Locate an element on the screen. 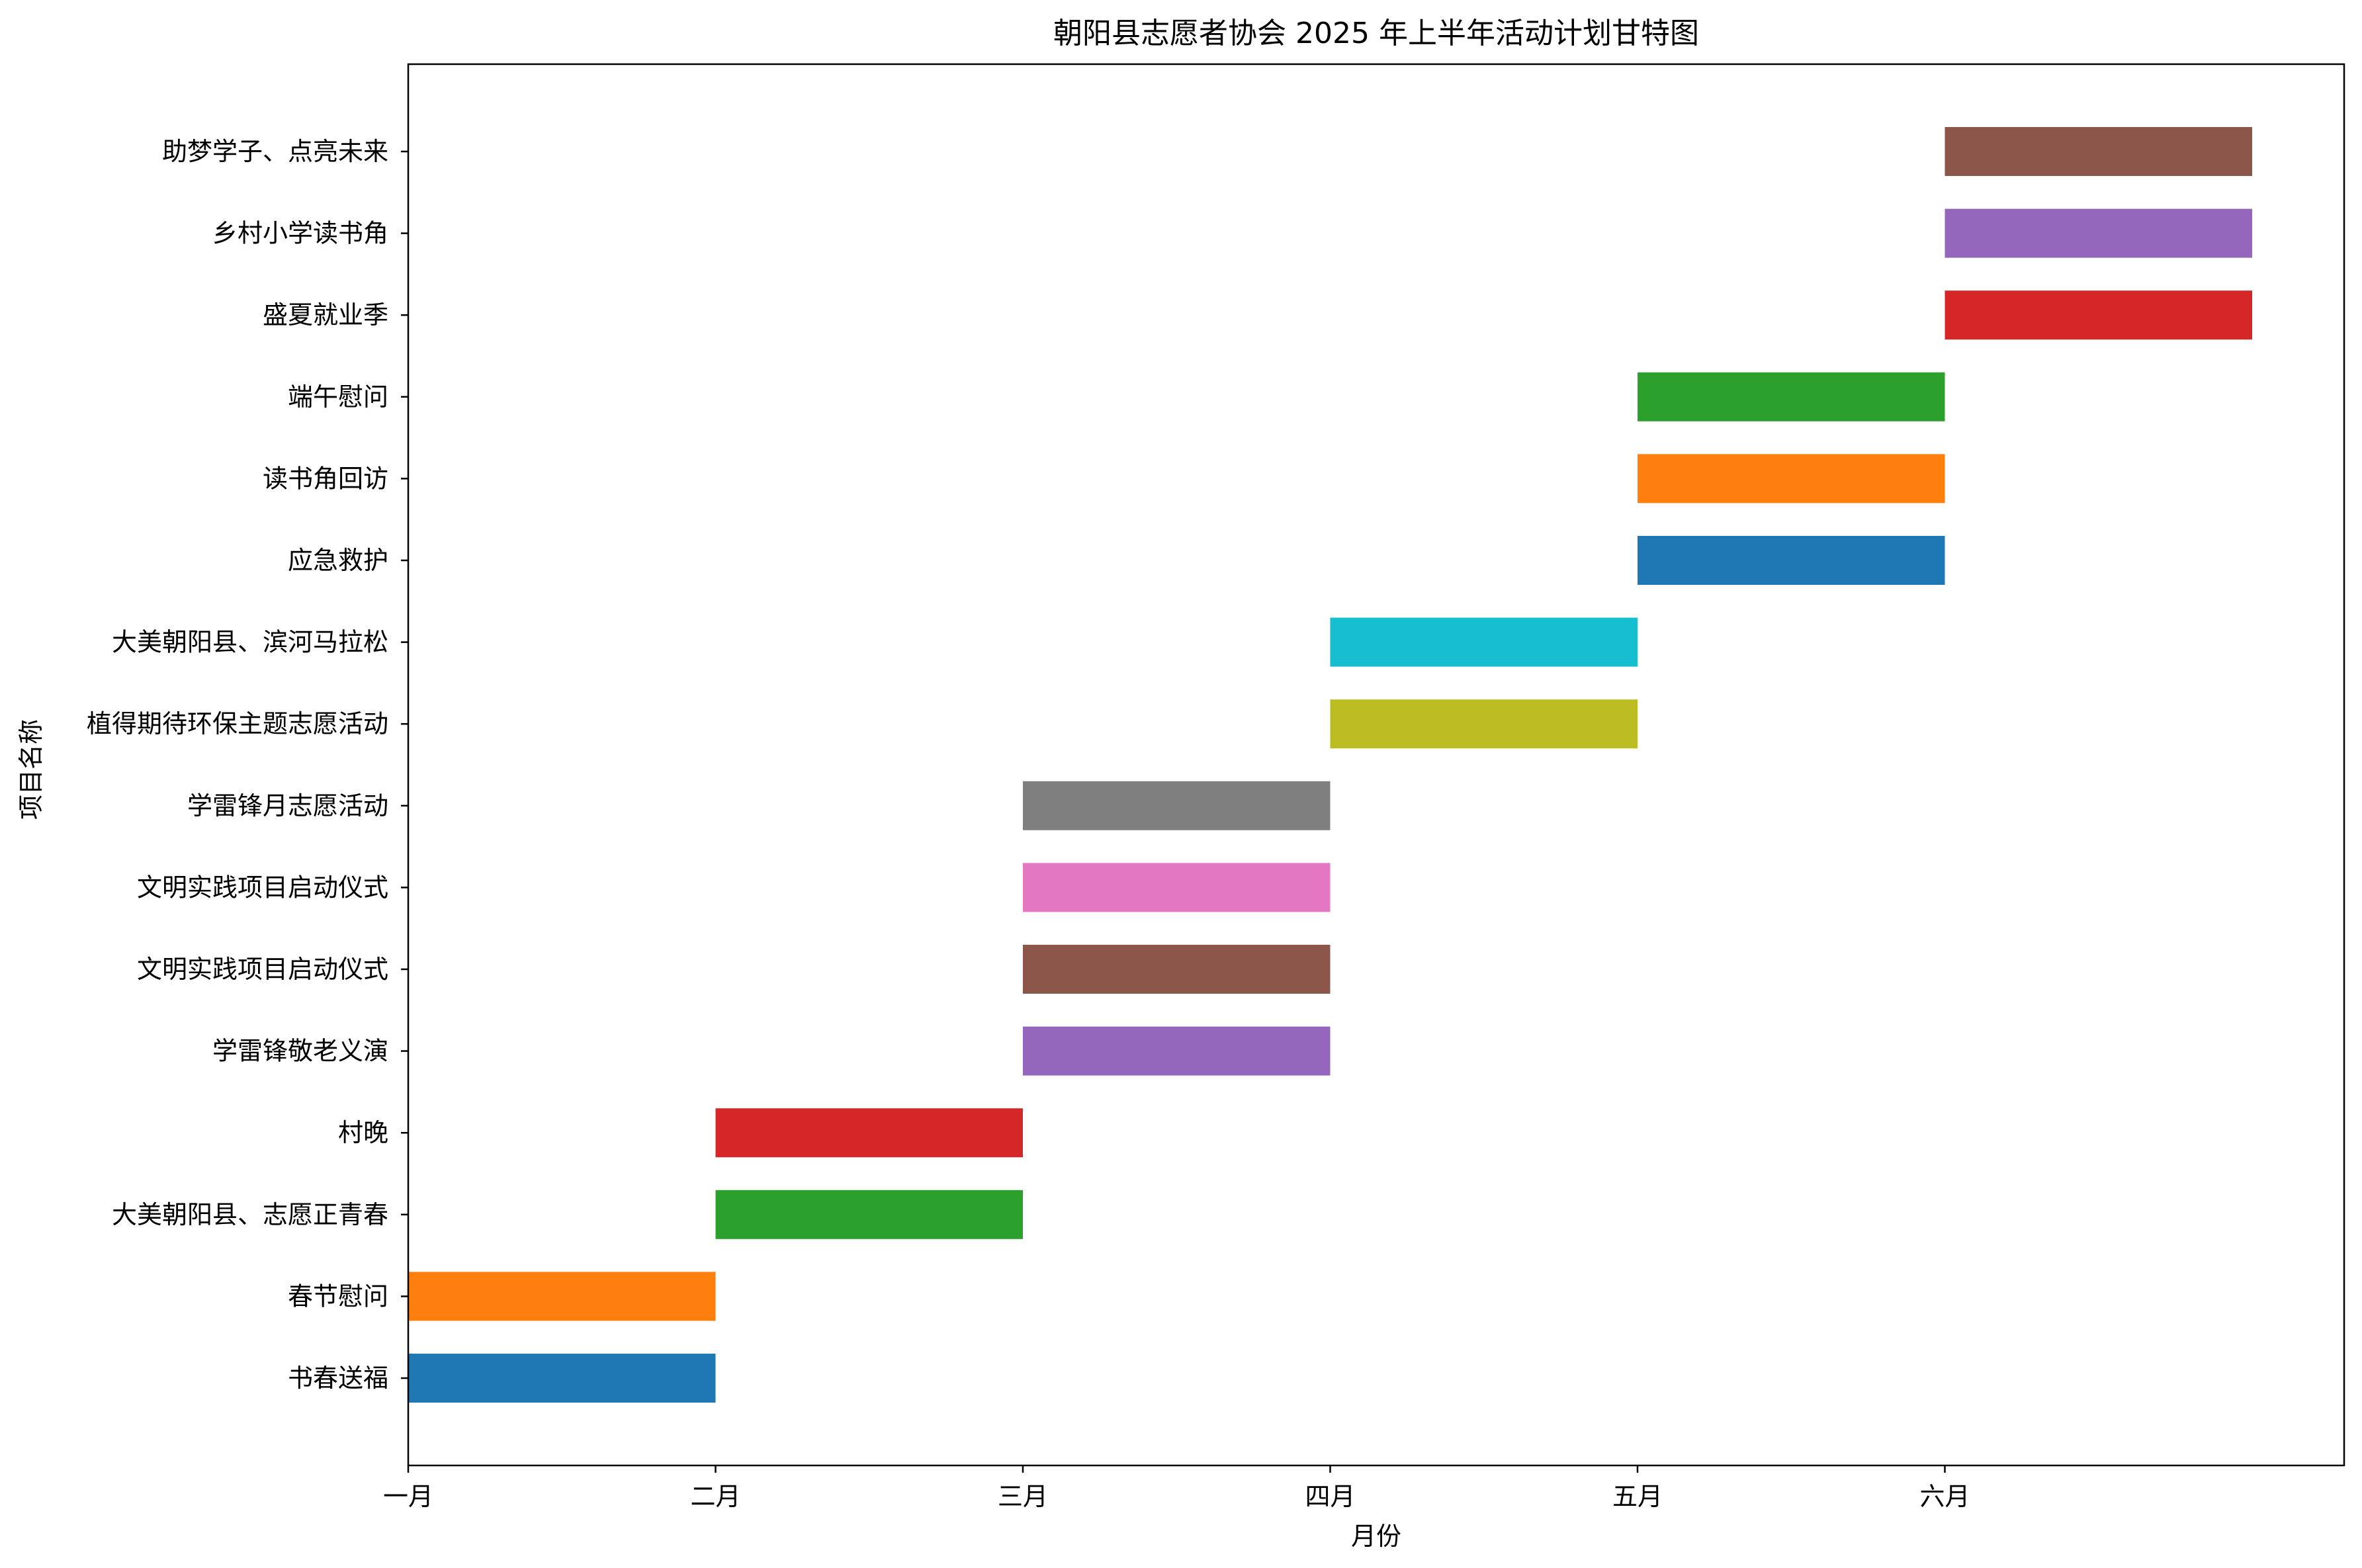  x-tick-label: 五月 is located at coordinates (1637, 1497).